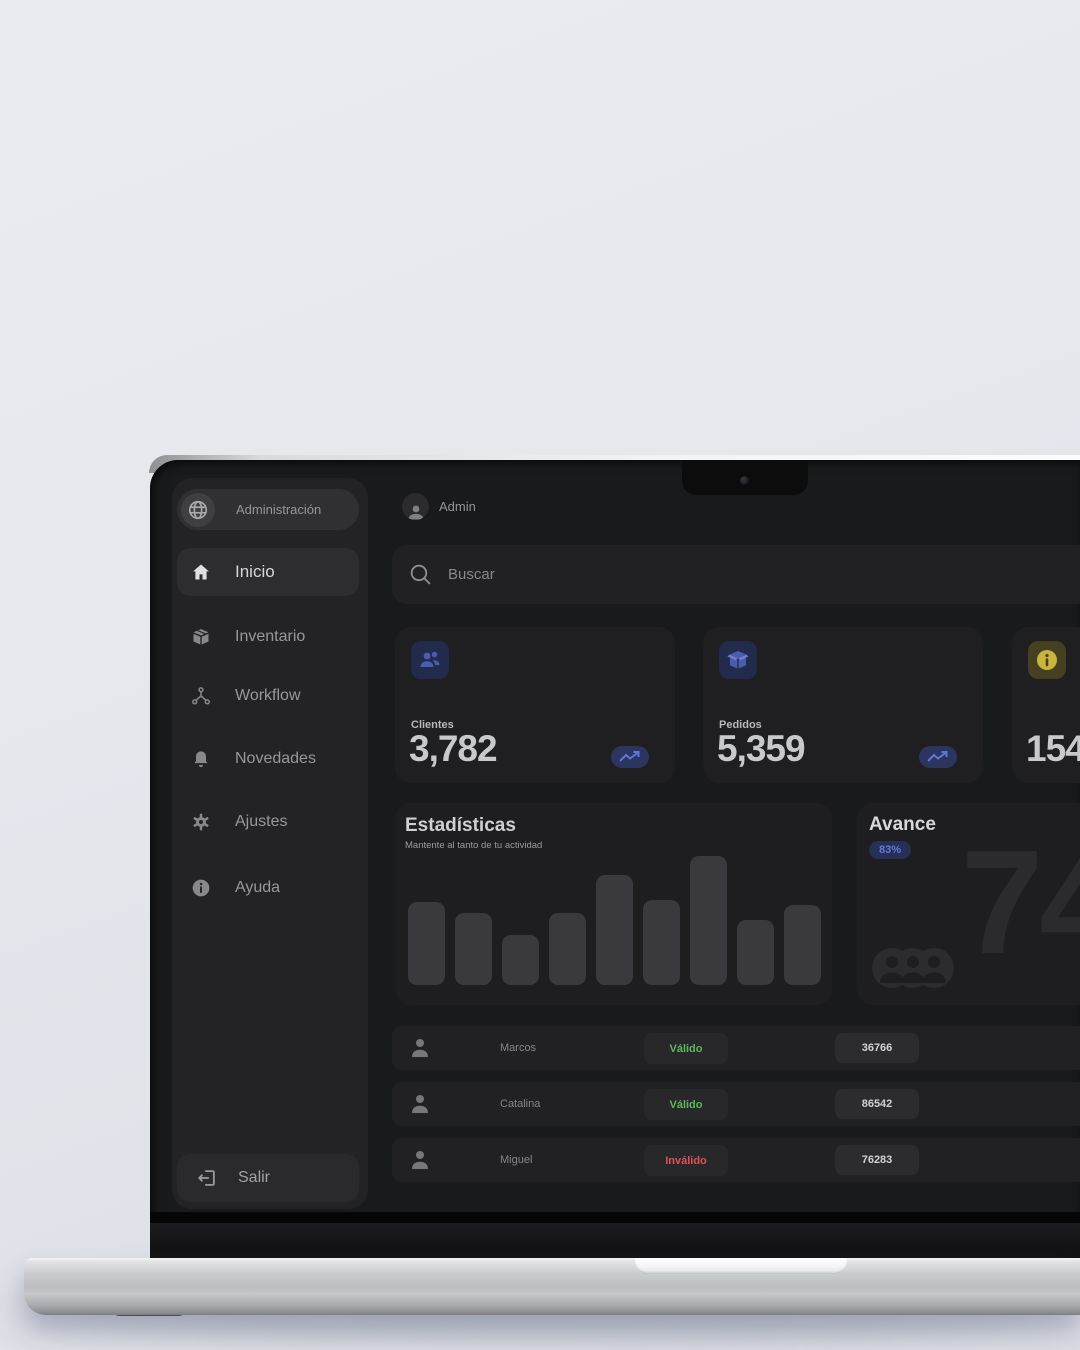 This screenshot has width=1080, height=1350. Describe the element at coordinates (1046, 705) in the screenshot. I see `stat-card-third: 154` at that location.